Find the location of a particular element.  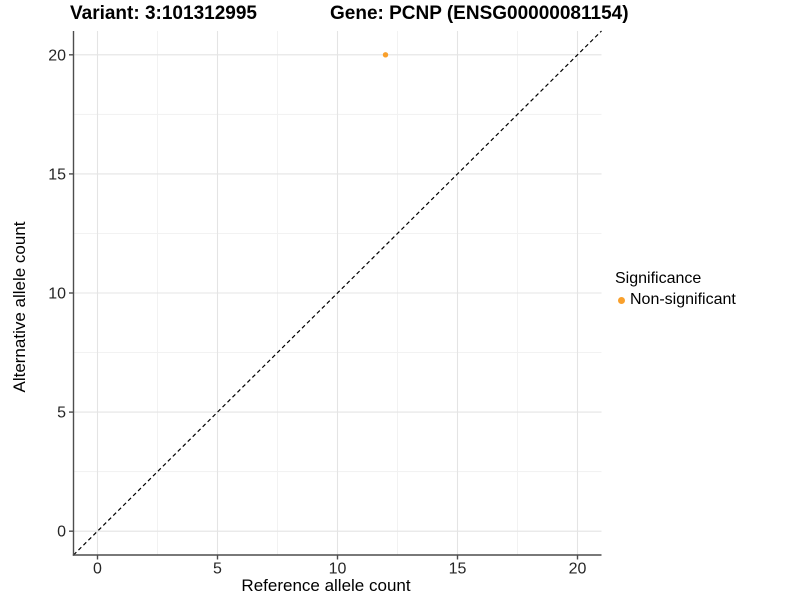

y-tick-label: 15 is located at coordinates (57, 174).